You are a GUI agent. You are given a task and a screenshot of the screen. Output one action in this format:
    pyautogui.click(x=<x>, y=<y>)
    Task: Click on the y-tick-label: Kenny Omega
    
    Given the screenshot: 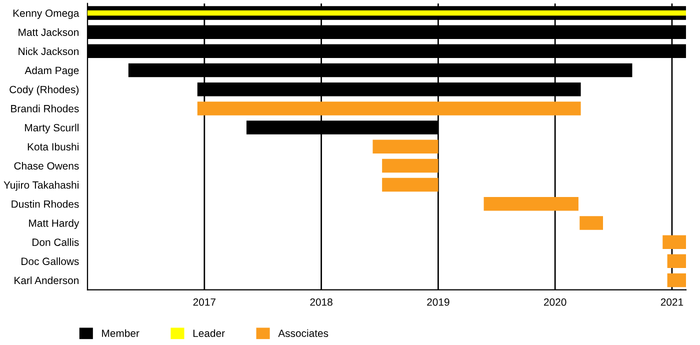 What is the action you would take?
    pyautogui.click(x=46, y=14)
    